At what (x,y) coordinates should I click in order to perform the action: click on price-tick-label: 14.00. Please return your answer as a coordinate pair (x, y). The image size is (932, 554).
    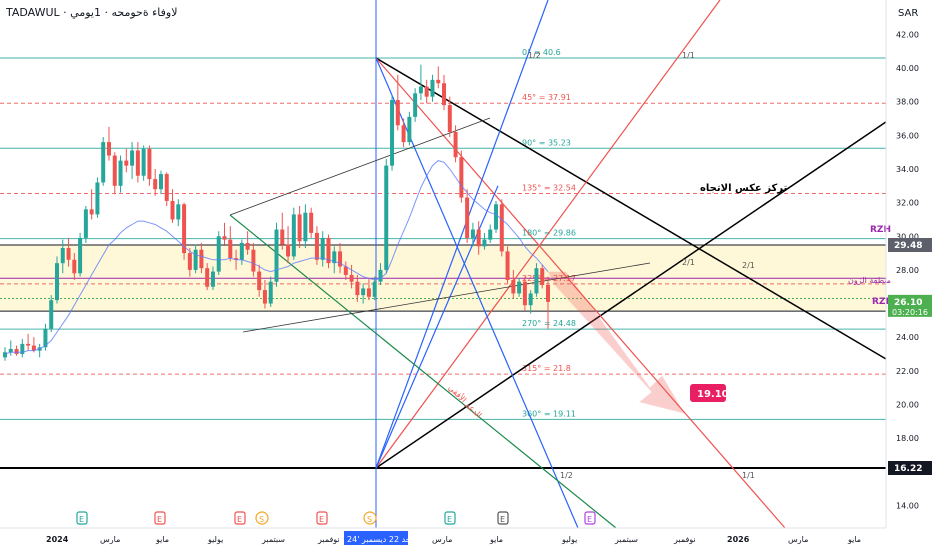
    Looking at the image, I should click on (907, 505).